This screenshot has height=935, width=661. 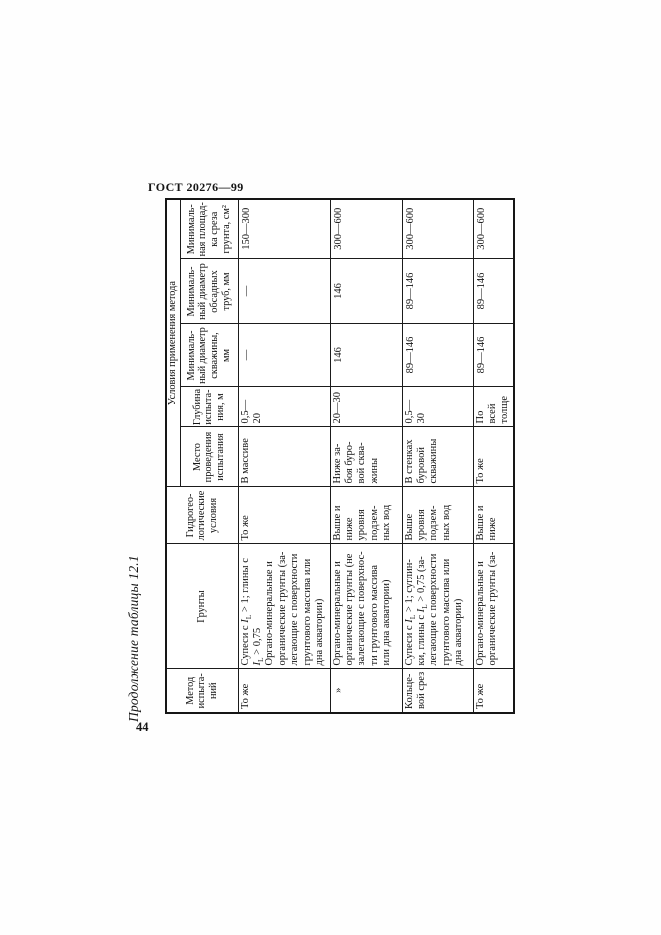 I want to click on header-place: Место проведения испытания, so click(x=209, y=457).